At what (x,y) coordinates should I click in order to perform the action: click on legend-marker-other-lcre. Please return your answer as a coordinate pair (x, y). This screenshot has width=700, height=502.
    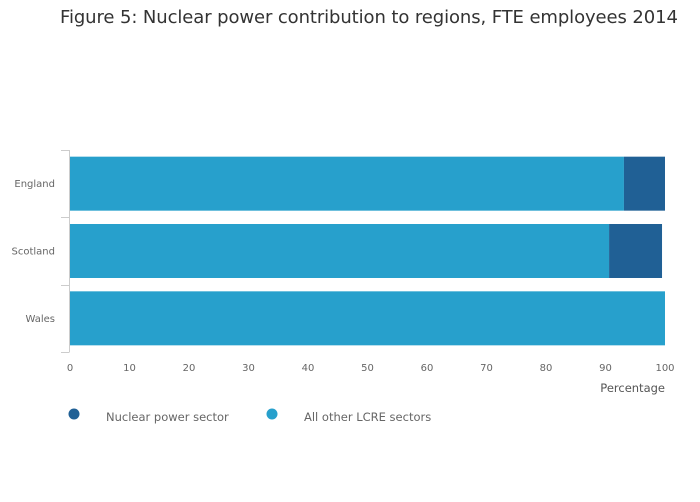
    Looking at the image, I should click on (272, 414).